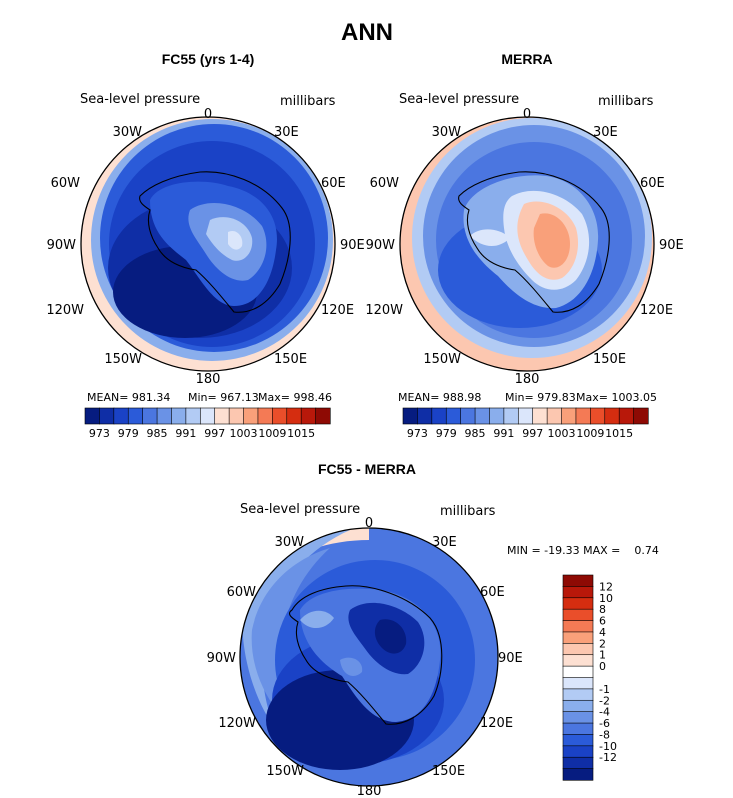  What do you see at coordinates (606, 586) in the screenshot?
I see `colorbar-tick-label: 12` at bounding box center [606, 586].